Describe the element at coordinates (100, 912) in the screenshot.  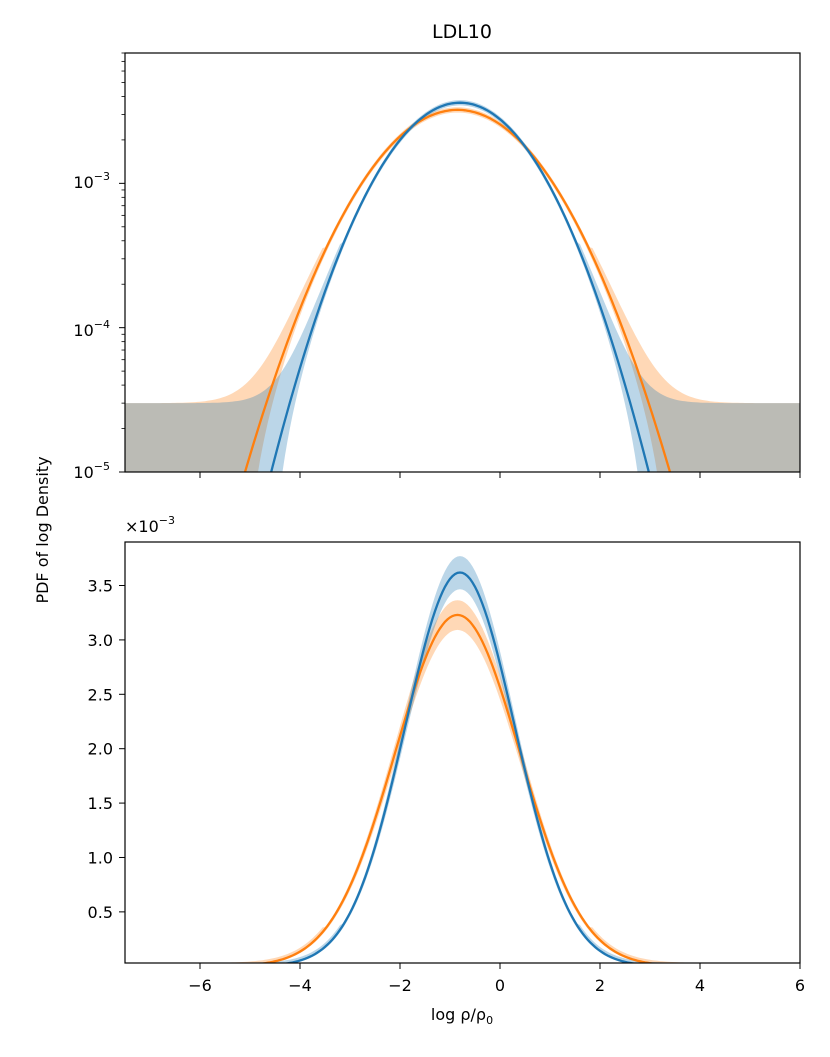
I see `bottom-ytick-label: 0.5` at that location.